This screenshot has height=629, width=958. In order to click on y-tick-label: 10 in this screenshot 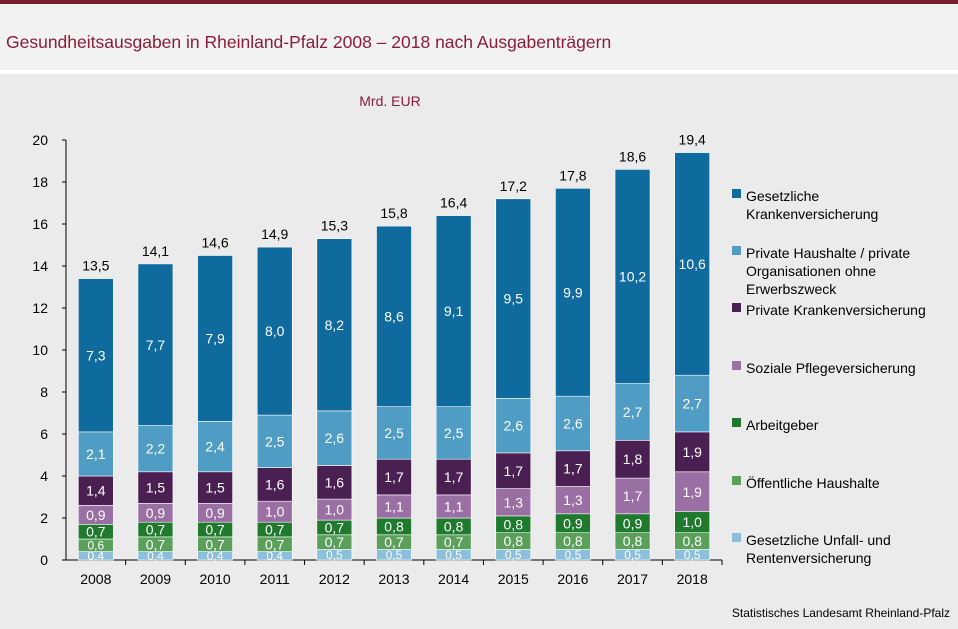, I will do `click(40, 350)`.